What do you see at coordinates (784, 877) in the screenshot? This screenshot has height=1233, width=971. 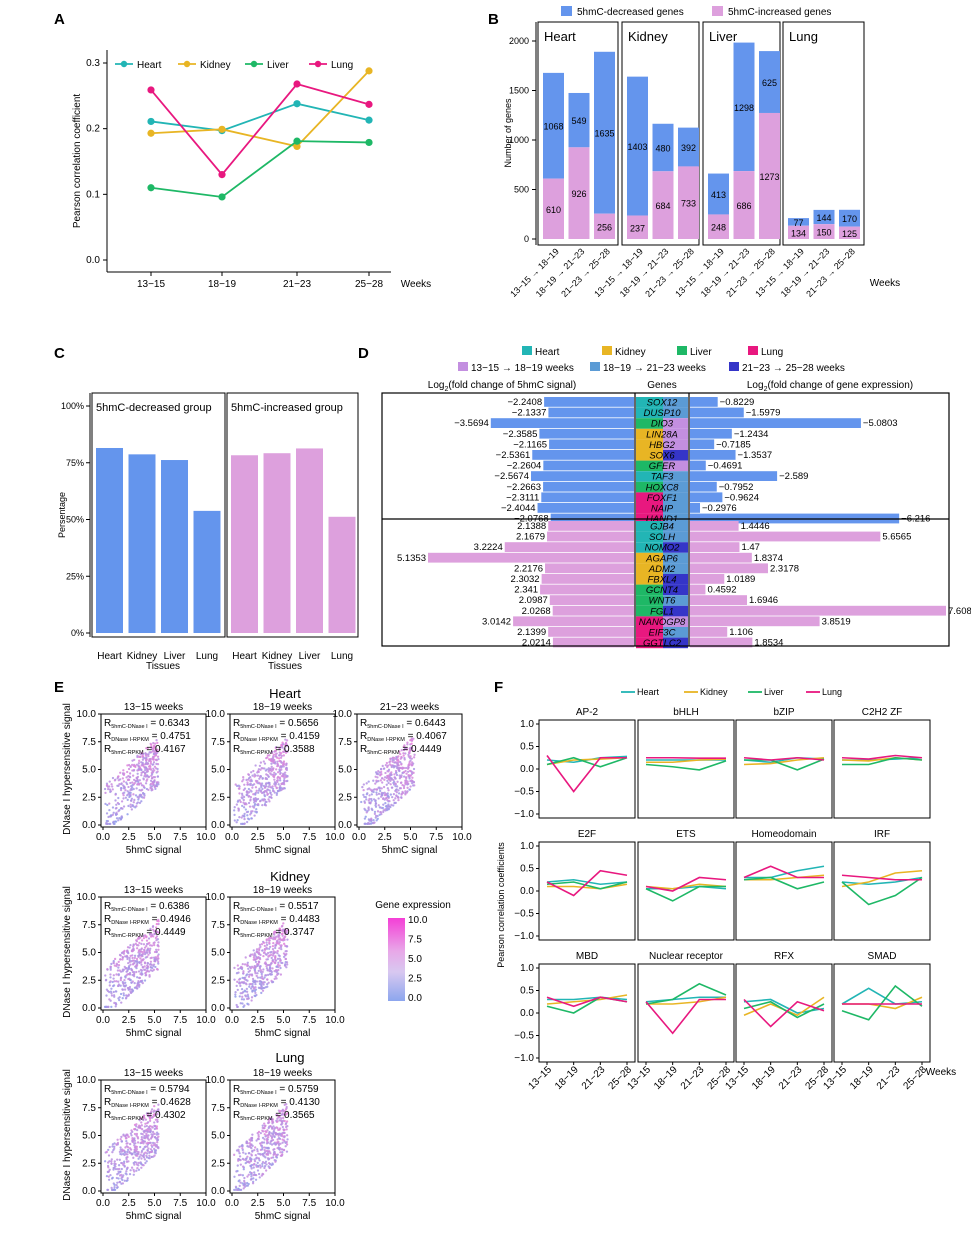 I see `f-series-line-kidney` at bounding box center [784, 877].